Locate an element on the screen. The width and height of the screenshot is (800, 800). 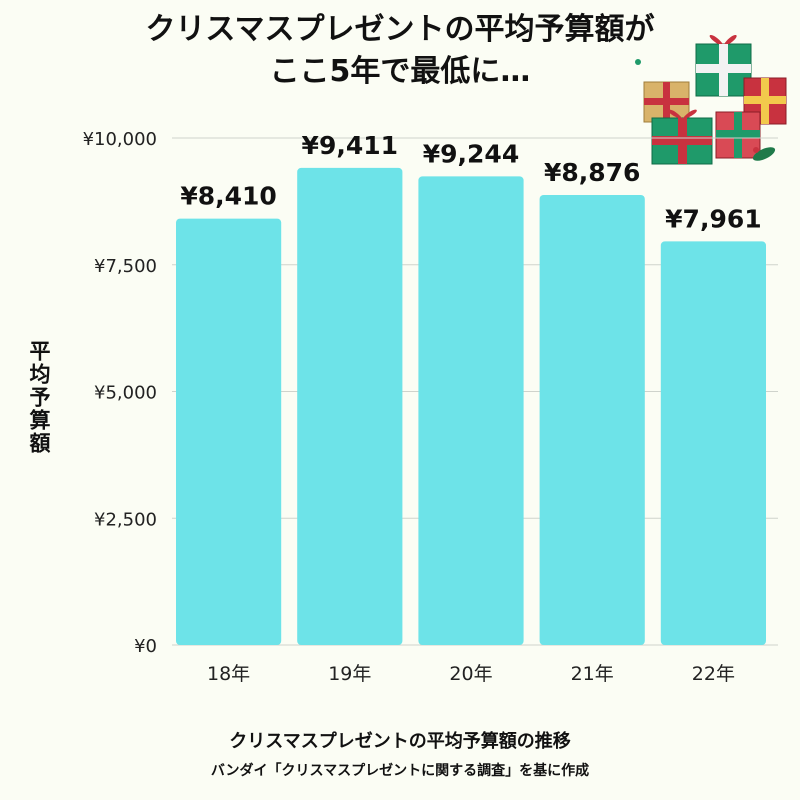
data-label: ¥9,244 is located at coordinates (471, 153).